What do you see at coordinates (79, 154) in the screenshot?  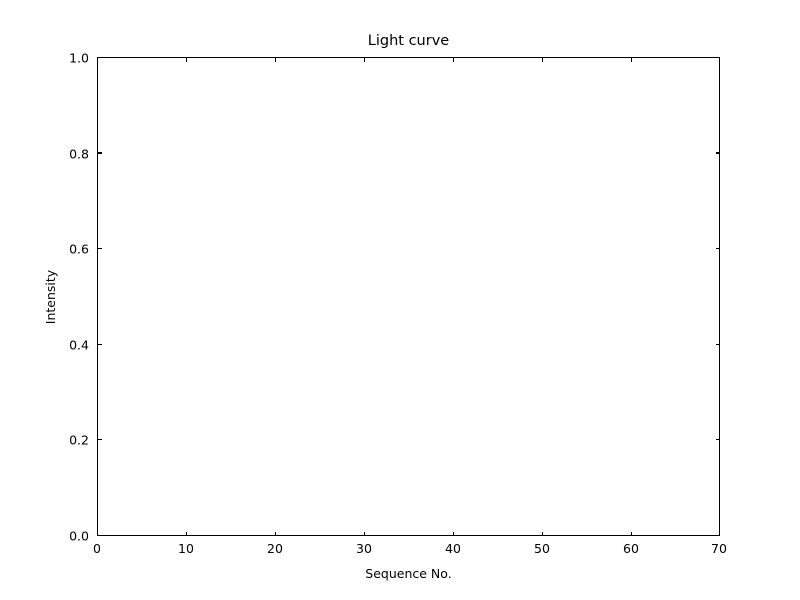 I see `y-tick-label: 0.8` at bounding box center [79, 154].